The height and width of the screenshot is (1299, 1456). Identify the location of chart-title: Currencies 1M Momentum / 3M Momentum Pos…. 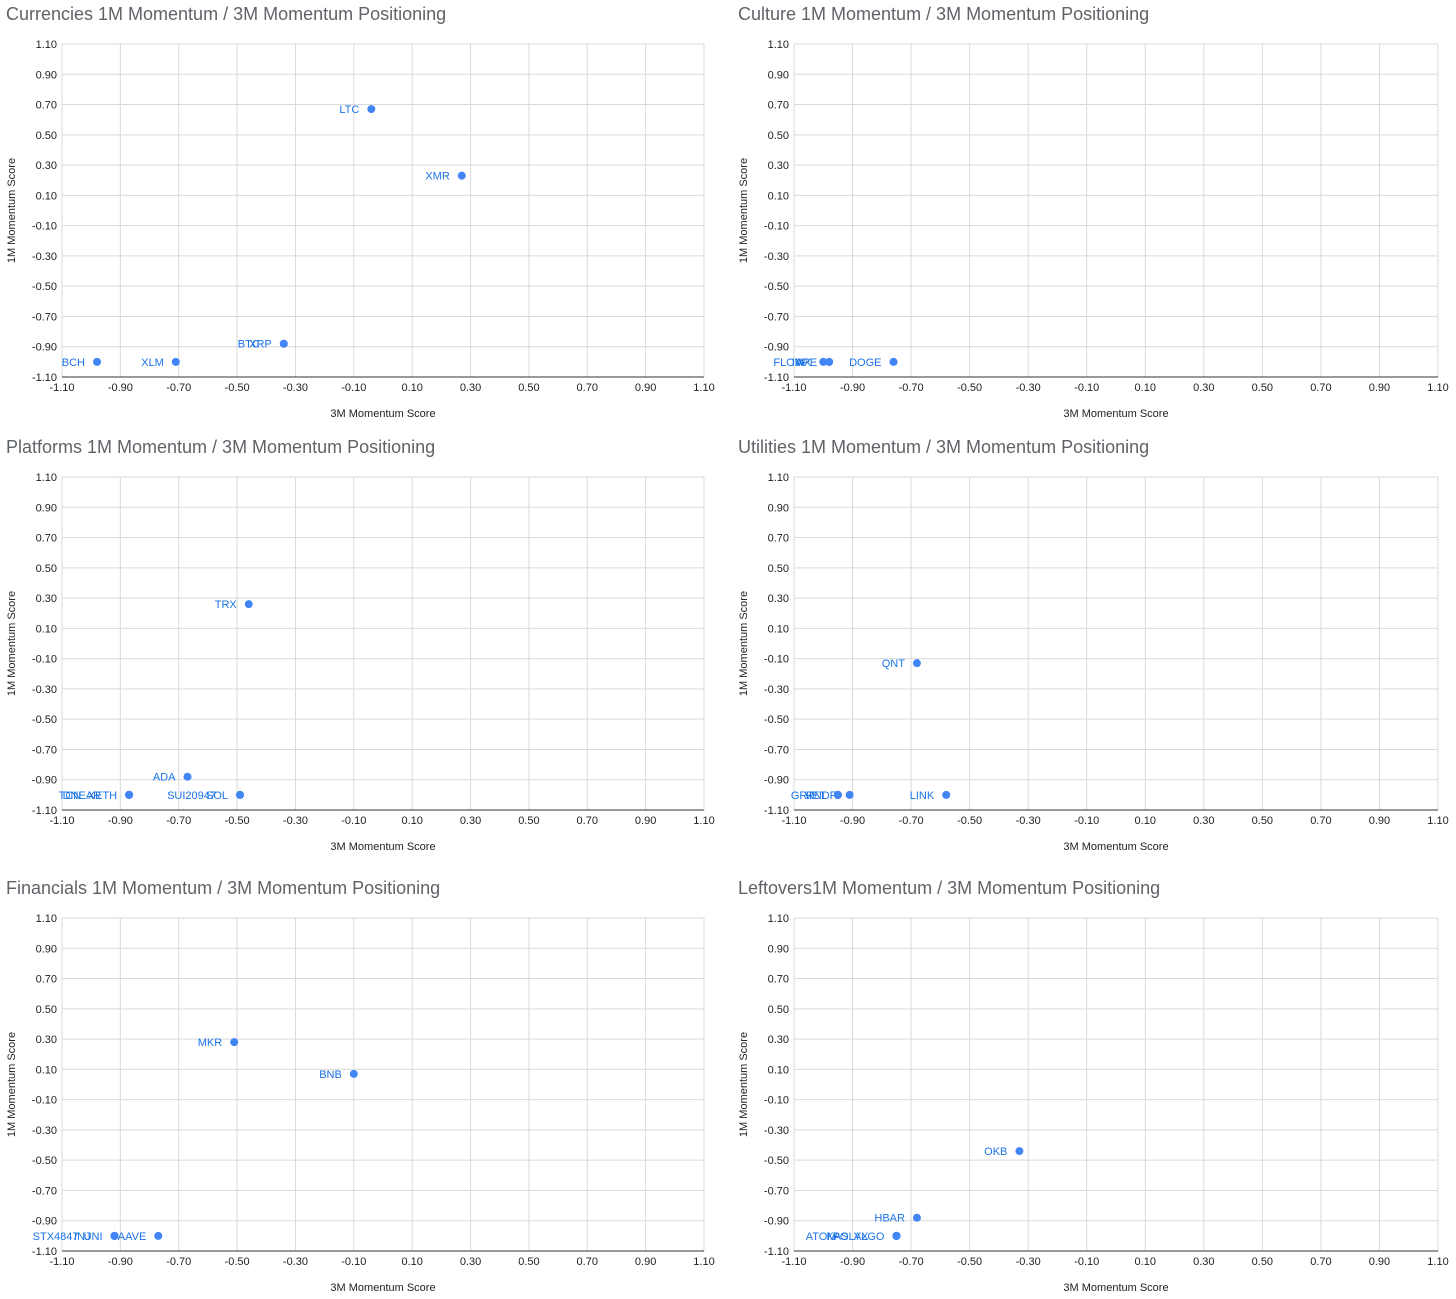
(226, 14).